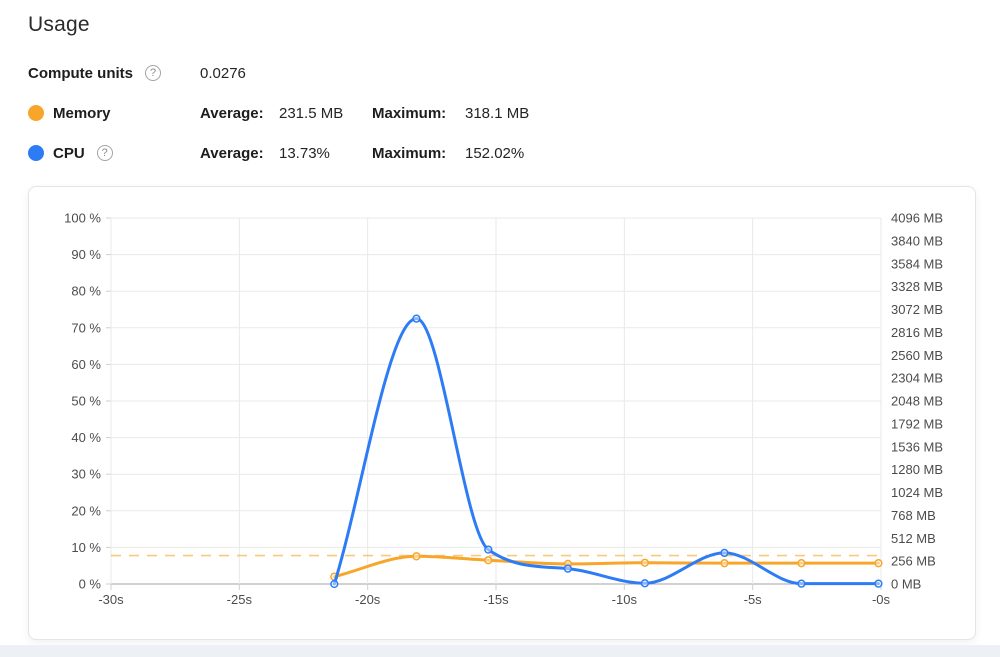 The width and height of the screenshot is (1000, 657). What do you see at coordinates (917, 492) in the screenshot?
I see `right-axis-tick-label: 1024 MB` at bounding box center [917, 492].